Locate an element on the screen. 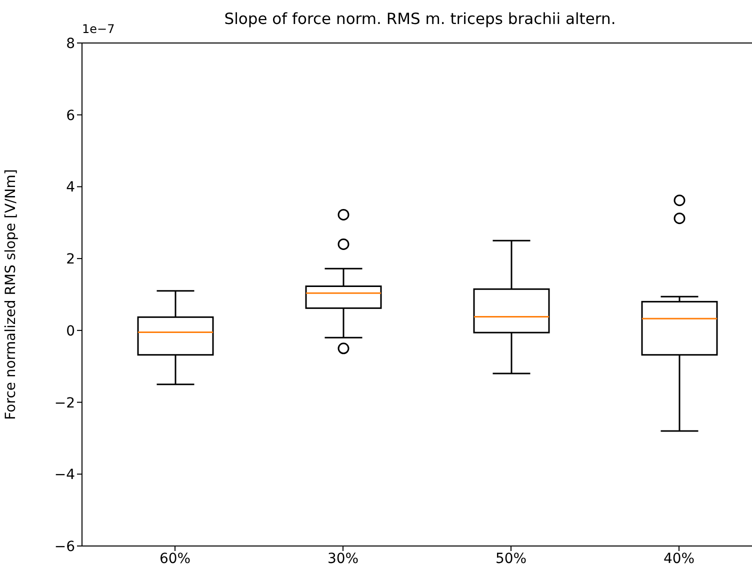 The height and width of the screenshot is (583, 752). y-tick-label: −2 is located at coordinates (64, 403).